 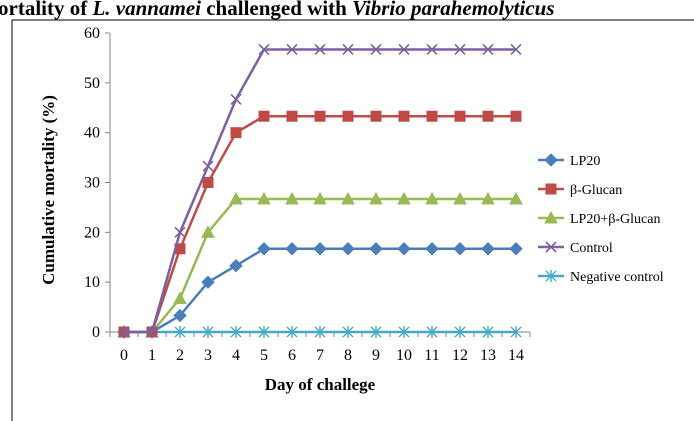 What do you see at coordinates (46, 10) in the screenshot?
I see `title-part-1: ortality of` at bounding box center [46, 10].